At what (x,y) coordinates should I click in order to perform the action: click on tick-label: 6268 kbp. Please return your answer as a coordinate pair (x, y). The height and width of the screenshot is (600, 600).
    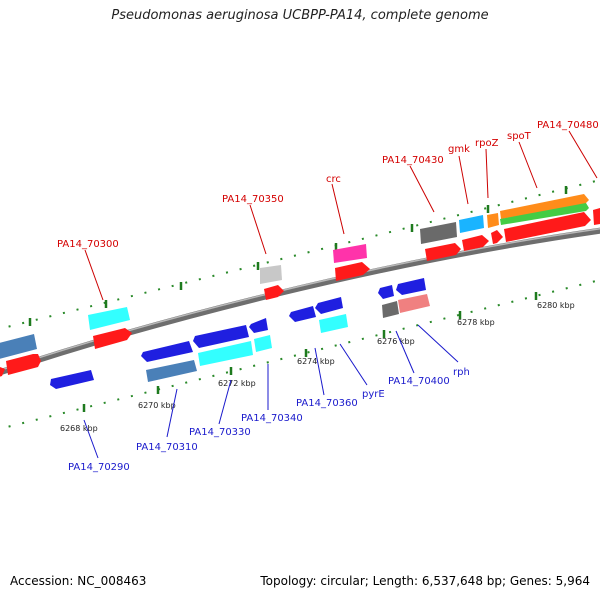
    Looking at the image, I should click on (79, 428).